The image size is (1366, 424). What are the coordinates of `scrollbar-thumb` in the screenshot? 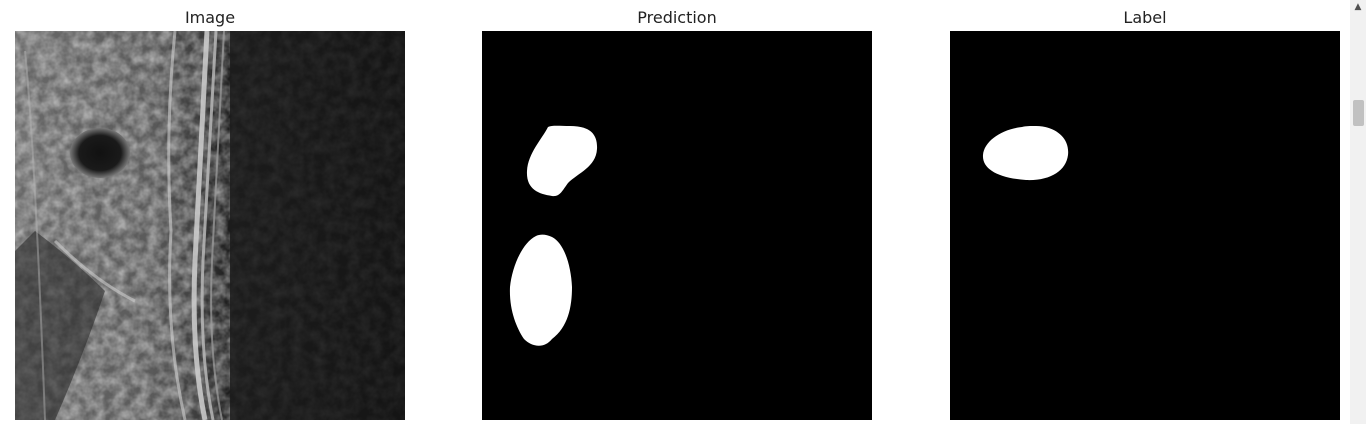 It's located at (1358, 113).